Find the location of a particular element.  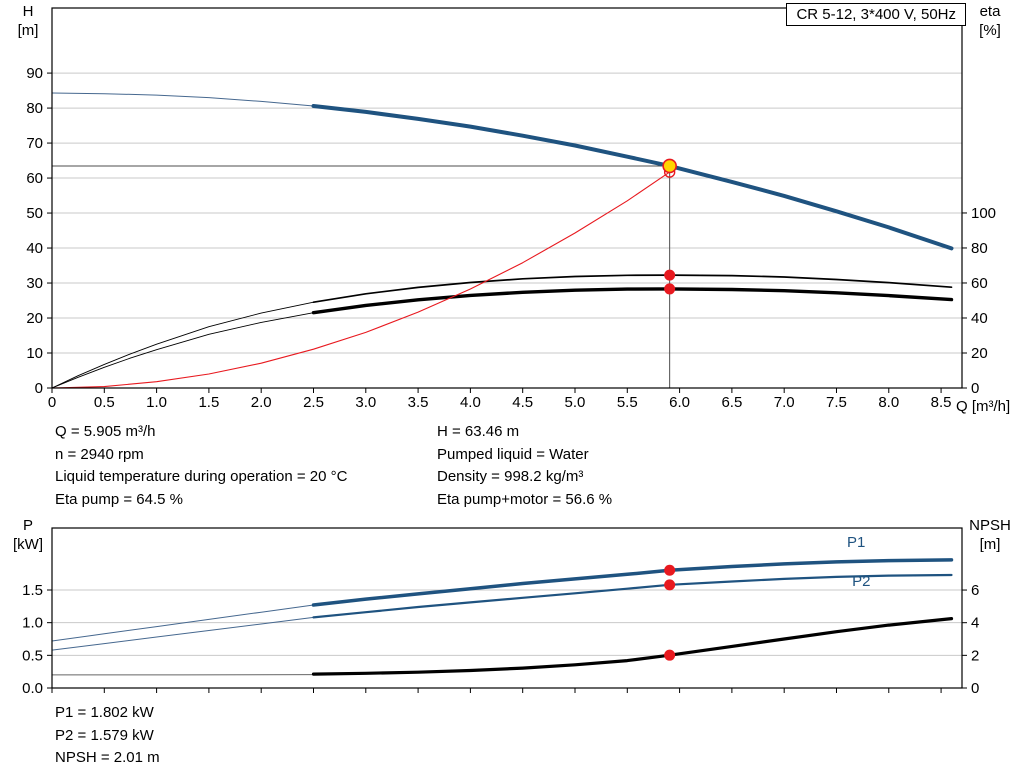

head-value: H = 63.46 m is located at coordinates (478, 431).